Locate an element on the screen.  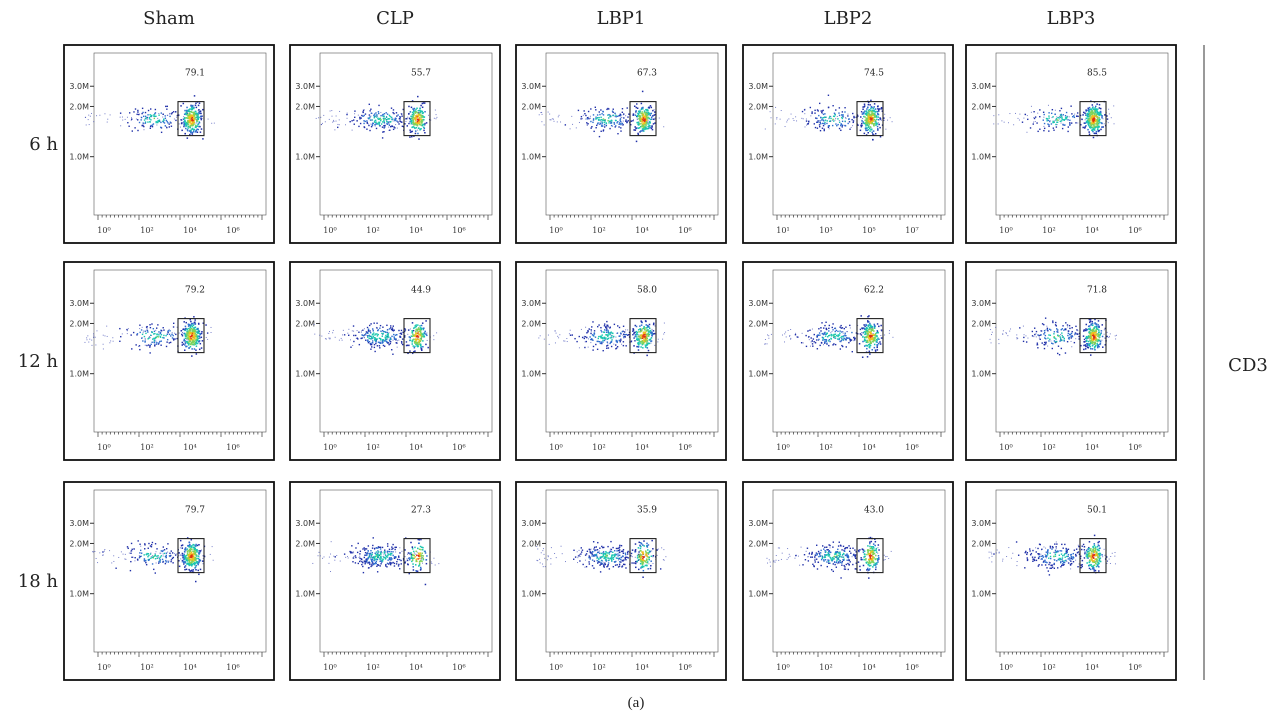
x-tick-label: 10⁰ is located at coordinates (103, 667).